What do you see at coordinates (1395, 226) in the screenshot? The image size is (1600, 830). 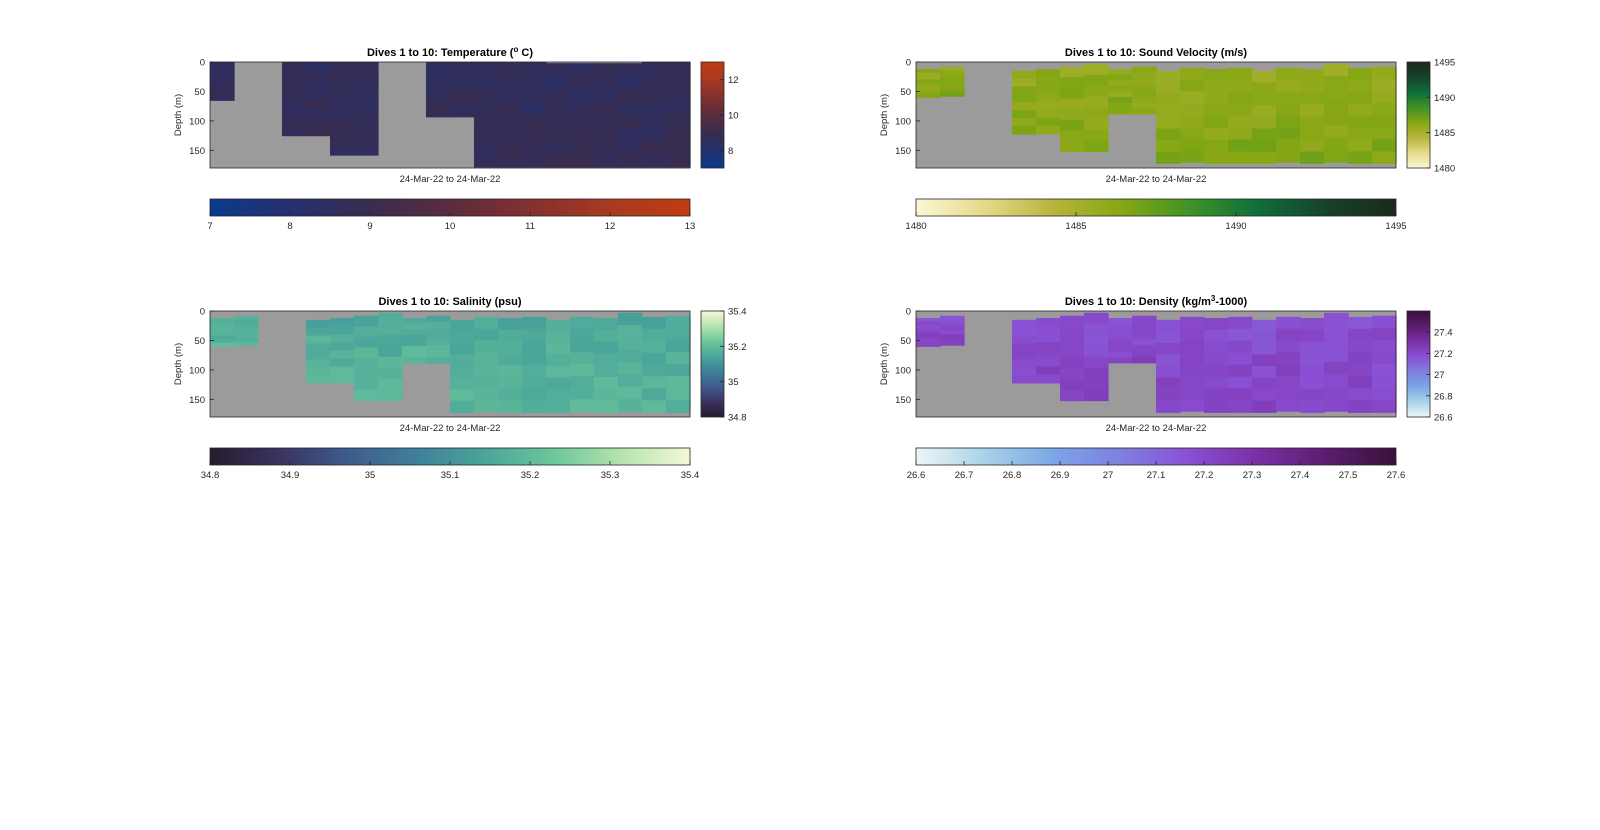 I see `hcolorbar-tick-label: 1495` at bounding box center [1395, 226].